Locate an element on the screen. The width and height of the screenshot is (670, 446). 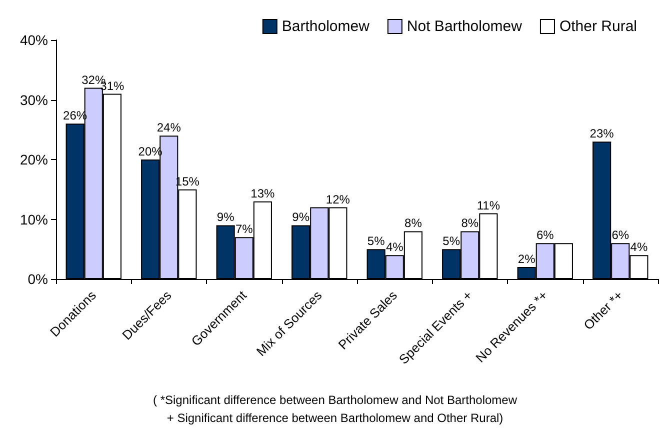
y-tick-label: 20% is located at coordinates (34, 160).